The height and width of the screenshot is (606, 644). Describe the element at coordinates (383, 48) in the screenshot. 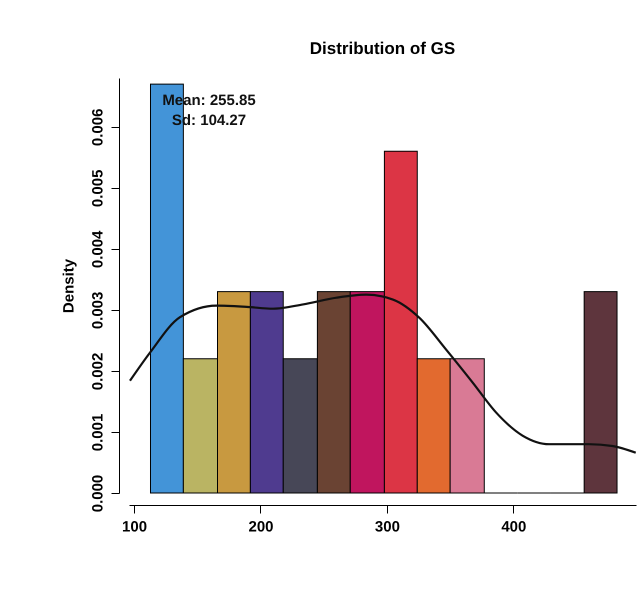

I see `chart-title: Distribution of GS` at that location.